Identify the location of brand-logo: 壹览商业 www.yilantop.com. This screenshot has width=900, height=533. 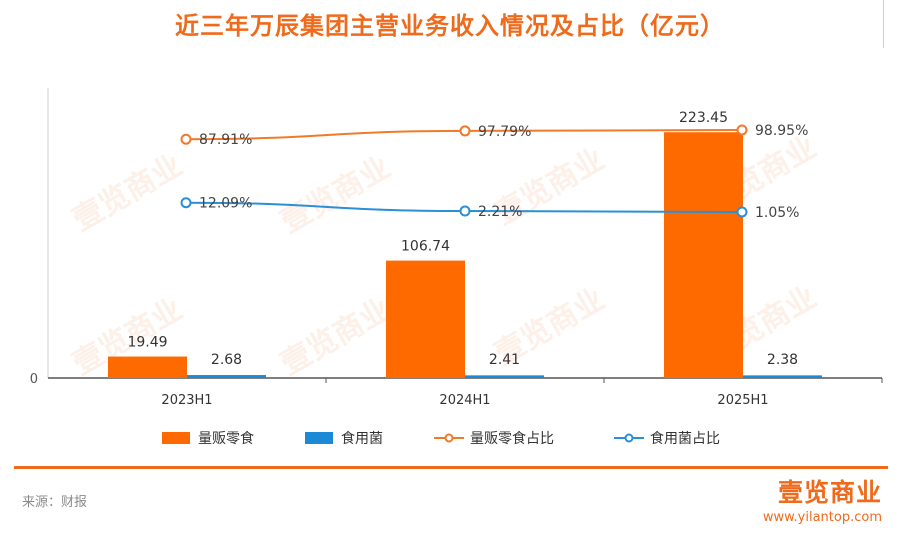
(822, 499).